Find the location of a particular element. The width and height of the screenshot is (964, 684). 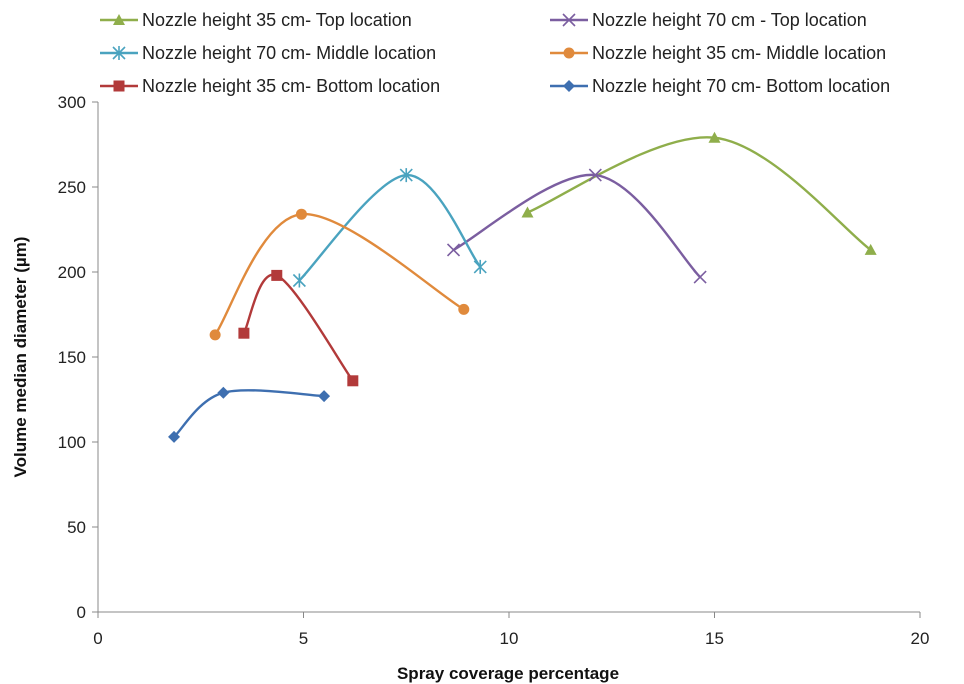

legend-item: Nozzle height 35 cm- Bottom location is located at coordinates (270, 86).